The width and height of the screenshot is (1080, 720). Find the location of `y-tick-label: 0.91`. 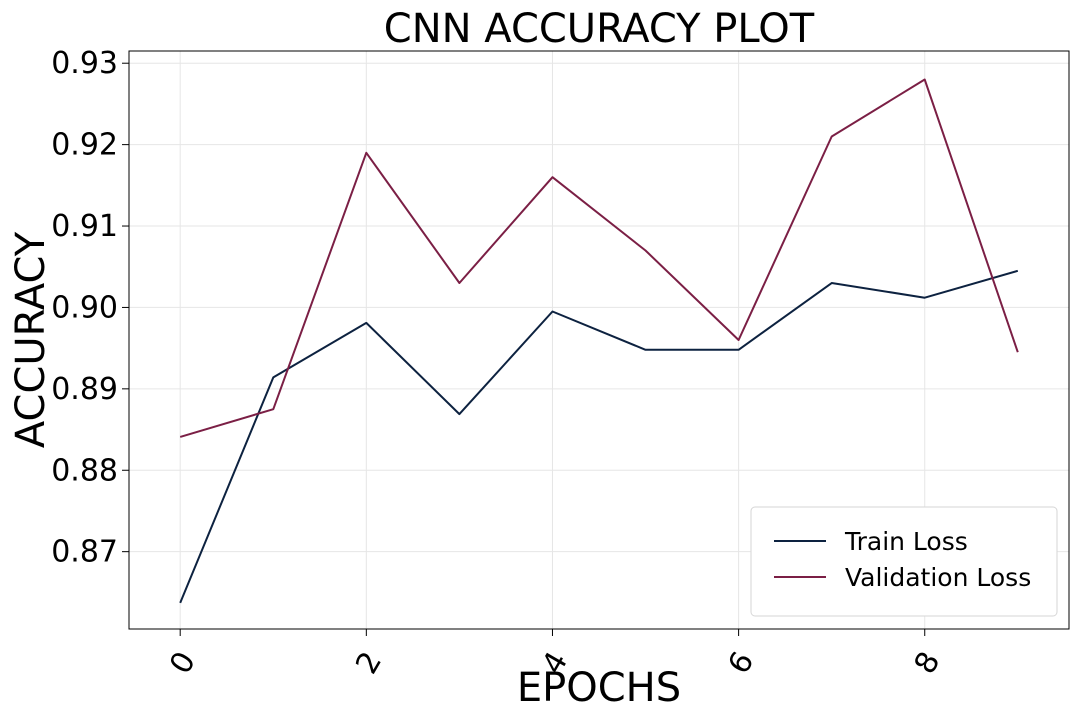

y-tick-label: 0.91 is located at coordinates (84, 226).